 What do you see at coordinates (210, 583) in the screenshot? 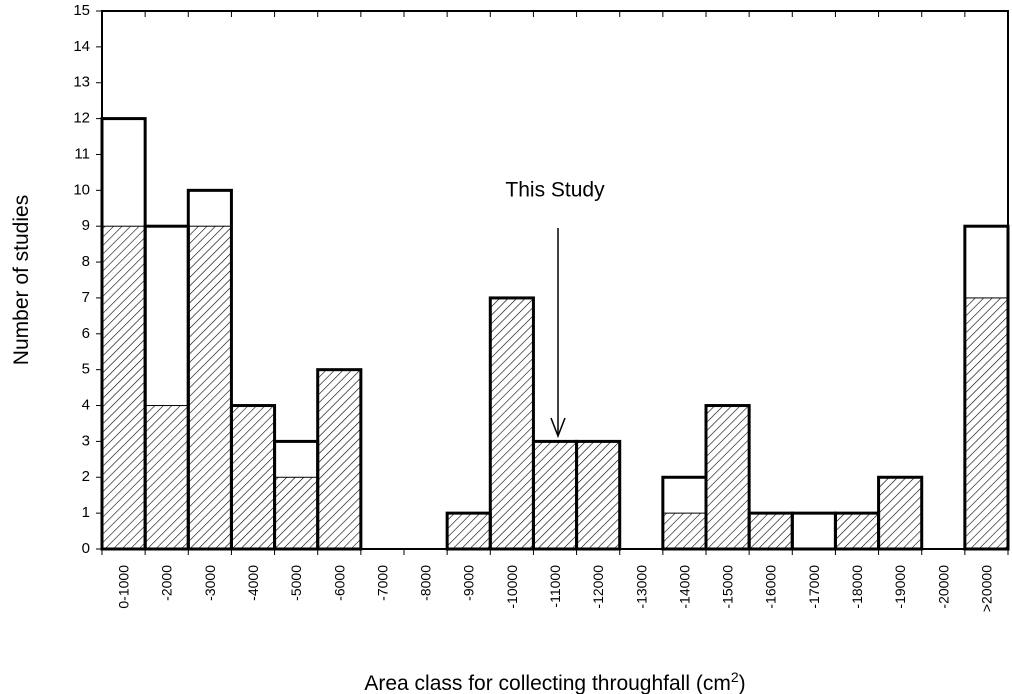
I see `x-tick-label: -3000` at bounding box center [210, 583].